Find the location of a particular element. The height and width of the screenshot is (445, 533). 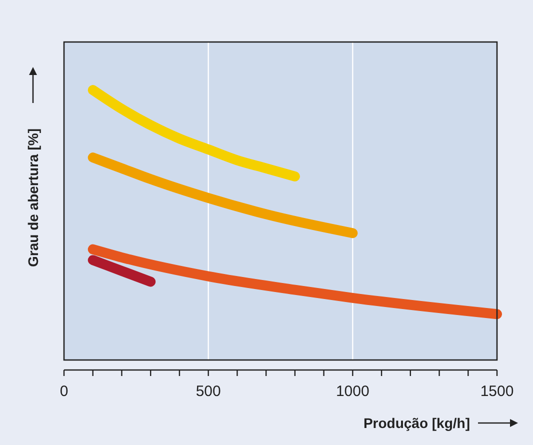

x-axis-title: Produção [kg/h] is located at coordinates (416, 423).